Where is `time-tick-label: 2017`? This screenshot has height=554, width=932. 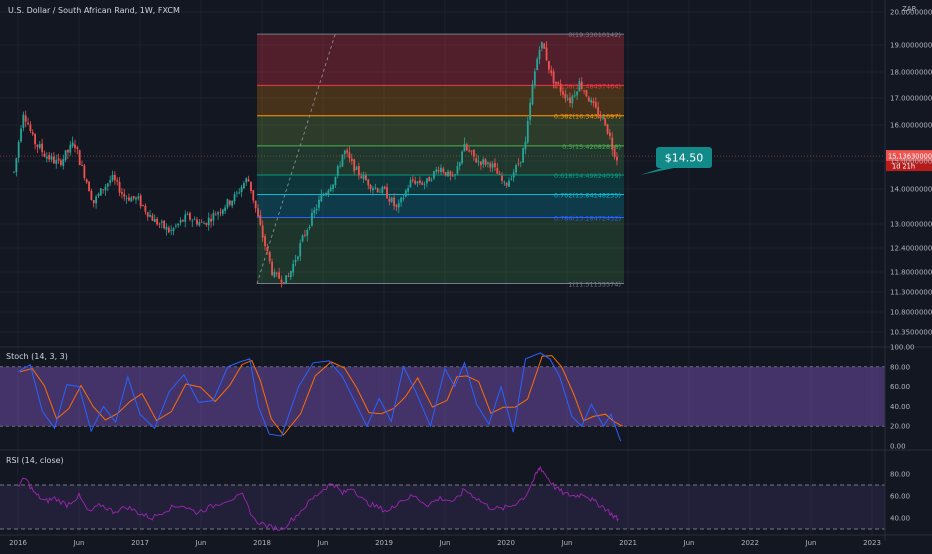
time-tick-label: 2017 is located at coordinates (140, 543).